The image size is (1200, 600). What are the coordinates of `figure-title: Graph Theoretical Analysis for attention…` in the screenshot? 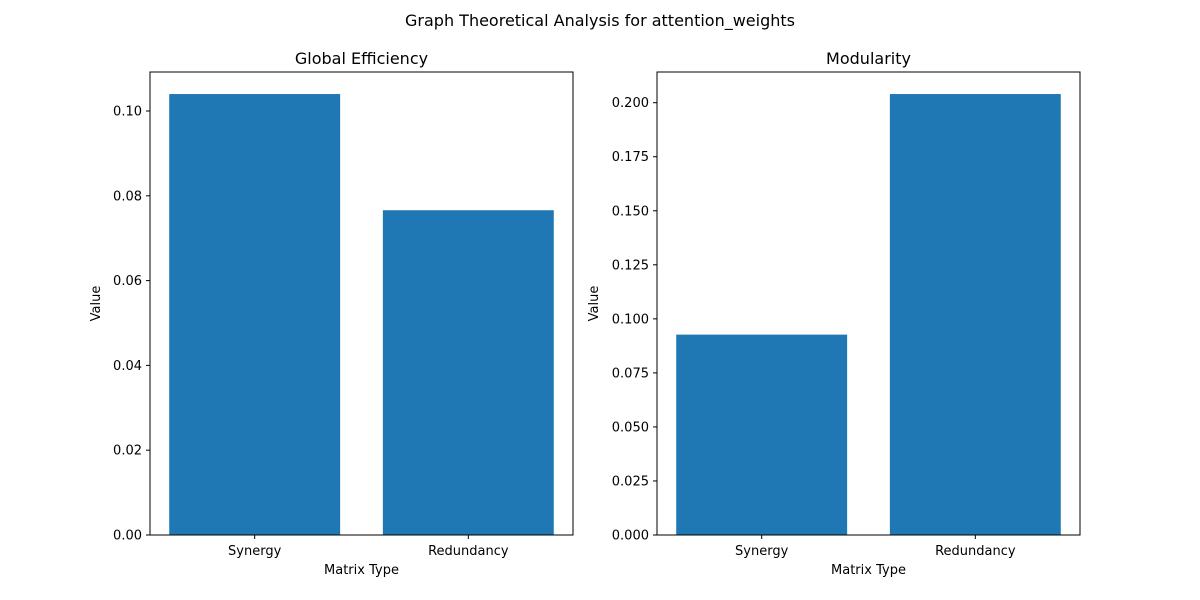 It's located at (600, 21).